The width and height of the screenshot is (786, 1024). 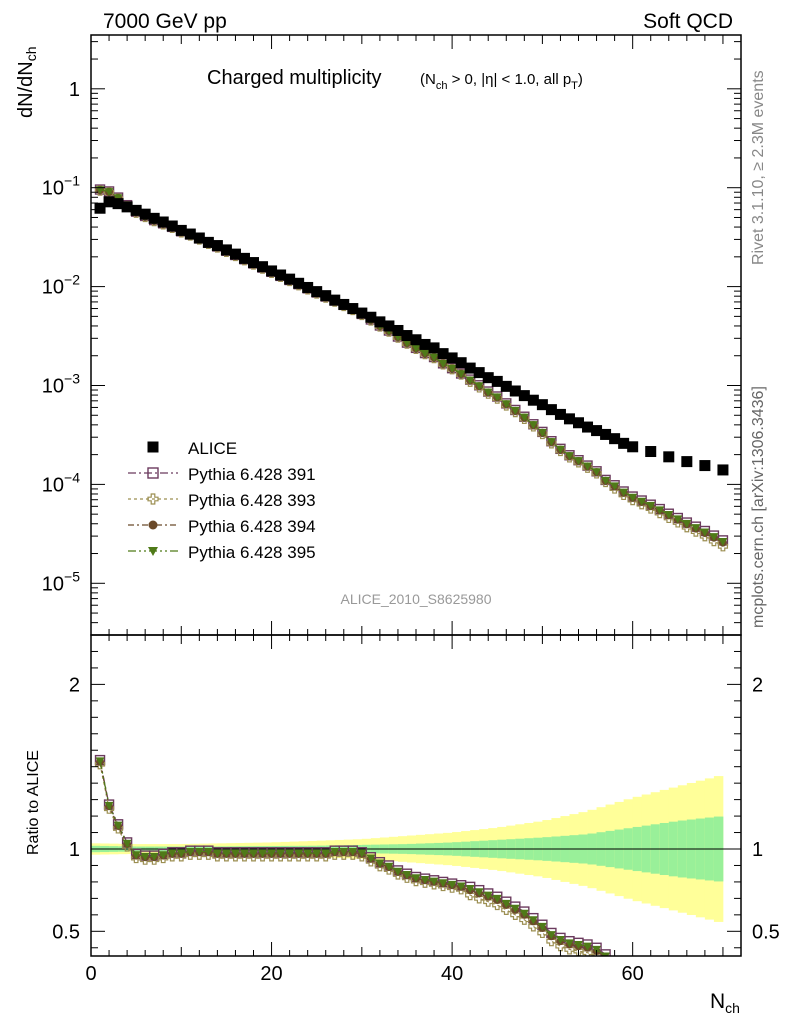 I want to click on legend-label-py395: Pythia 6.428 395, so click(x=252, y=552).